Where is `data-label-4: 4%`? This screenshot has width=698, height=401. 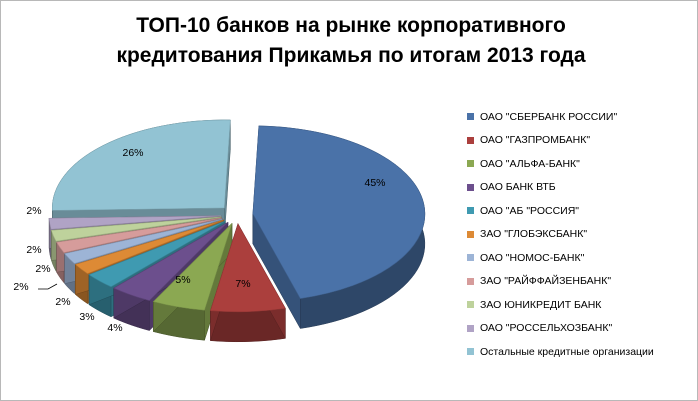
data-label-4: 4% is located at coordinates (114, 328).